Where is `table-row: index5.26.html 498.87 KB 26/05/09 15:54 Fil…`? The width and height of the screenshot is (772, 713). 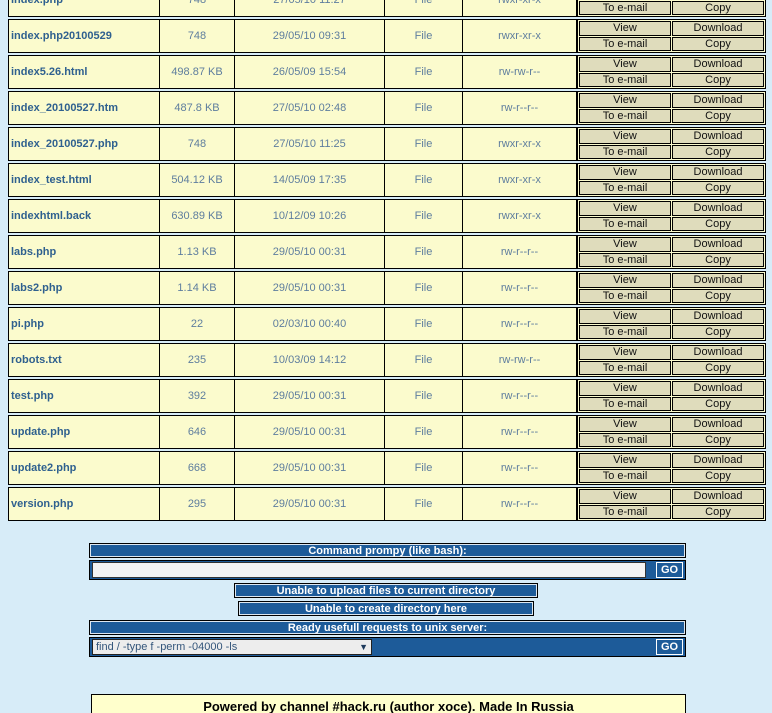 table-row: index5.26.html 498.87 KB 26/05/09 15:54 Fil… is located at coordinates (387, 72).